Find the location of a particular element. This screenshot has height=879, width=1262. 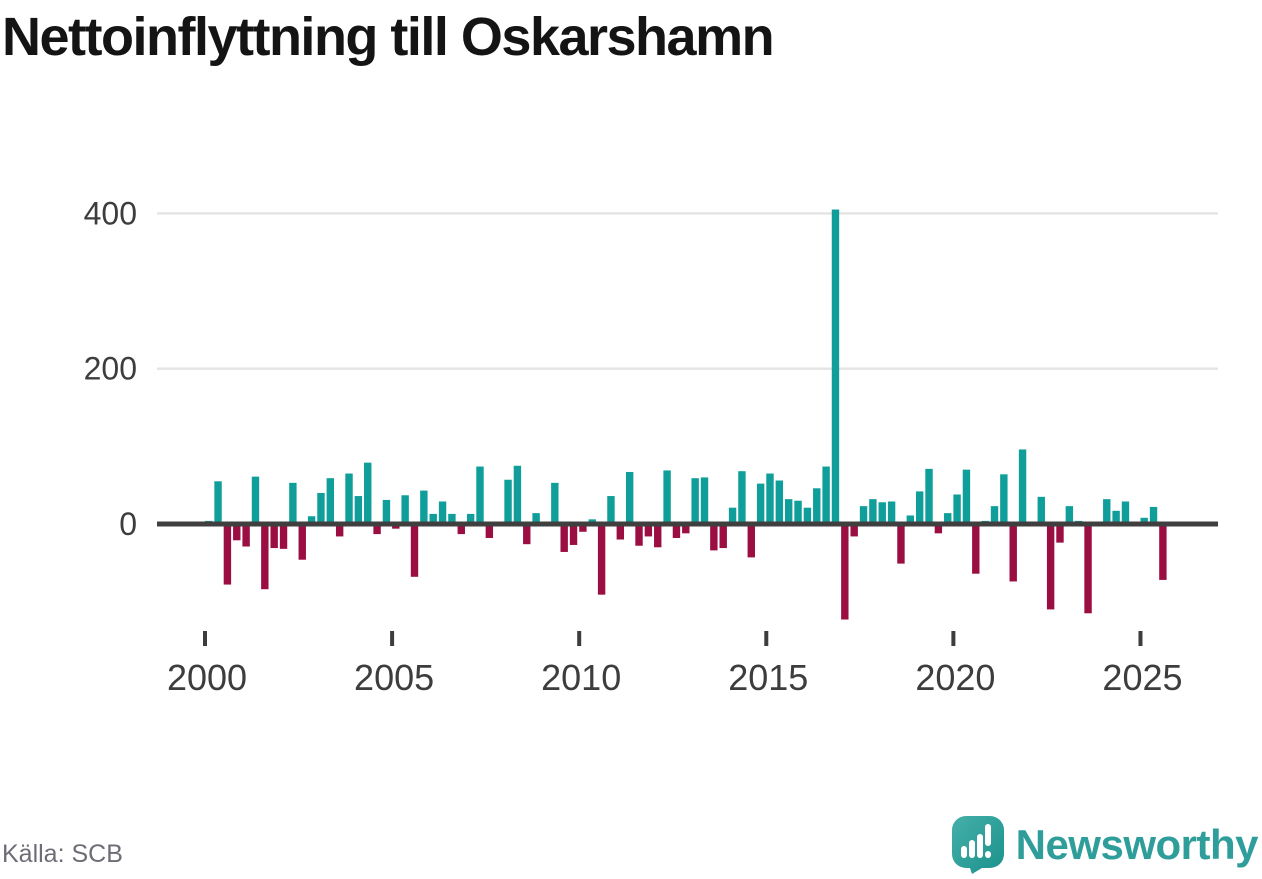

bar-chart-speech-bubble-icon is located at coordinates (977, 845).